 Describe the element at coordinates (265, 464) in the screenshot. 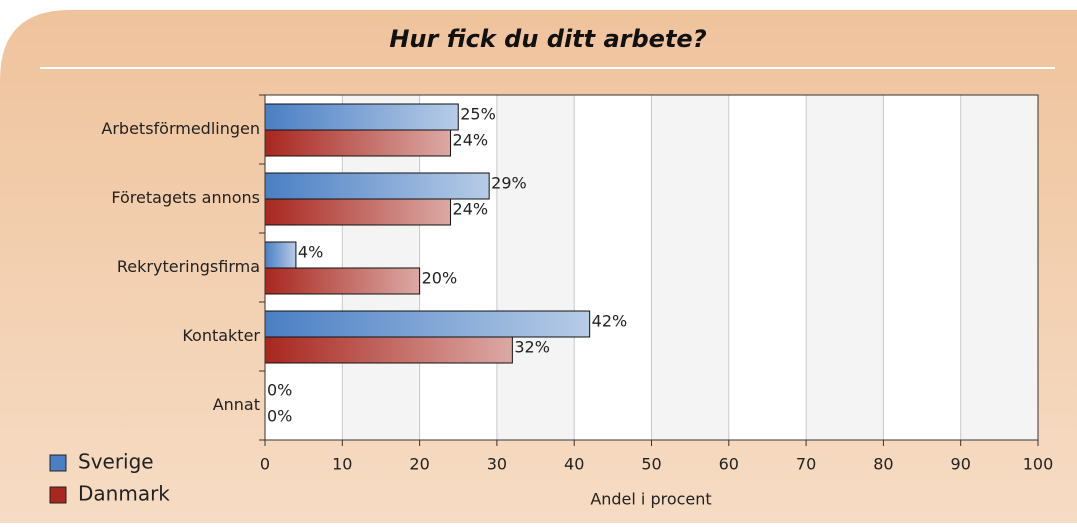

I see `x-tick-label: 0` at that location.